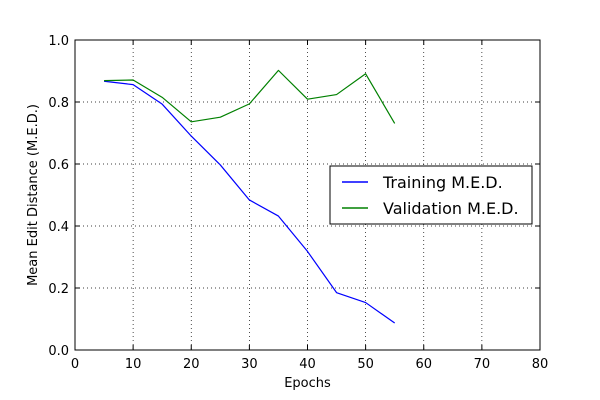 The height and width of the screenshot is (400, 600). I want to click on legend-box, so click(431, 195).